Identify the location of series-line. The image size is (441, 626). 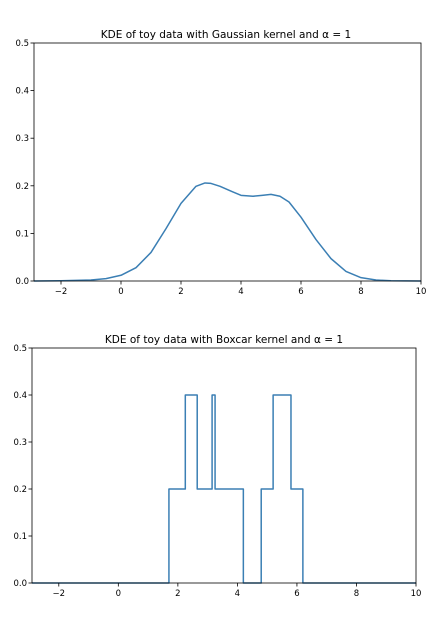
(227, 232).